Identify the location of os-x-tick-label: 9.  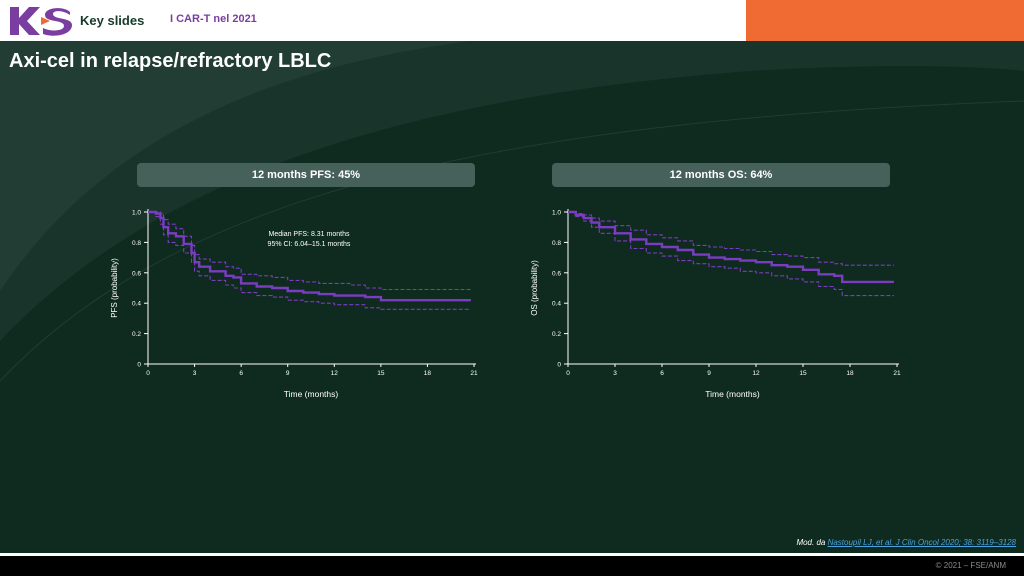
(709, 373).